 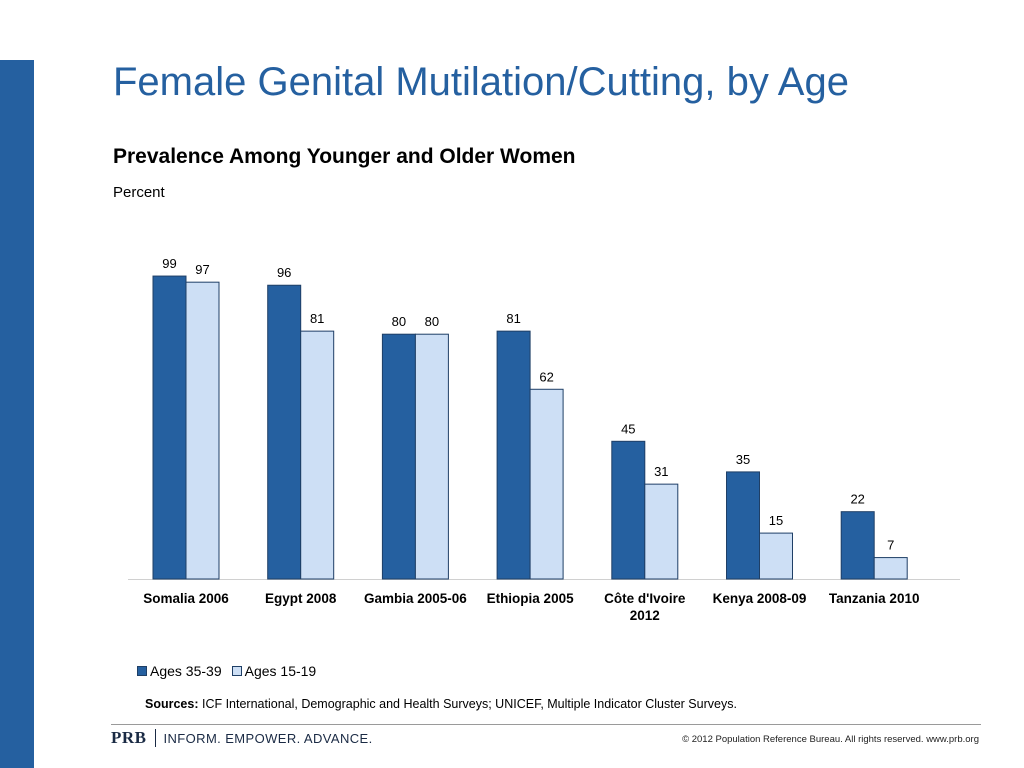 What do you see at coordinates (284, 272) in the screenshot?
I see `data-label-older-1: 96` at bounding box center [284, 272].